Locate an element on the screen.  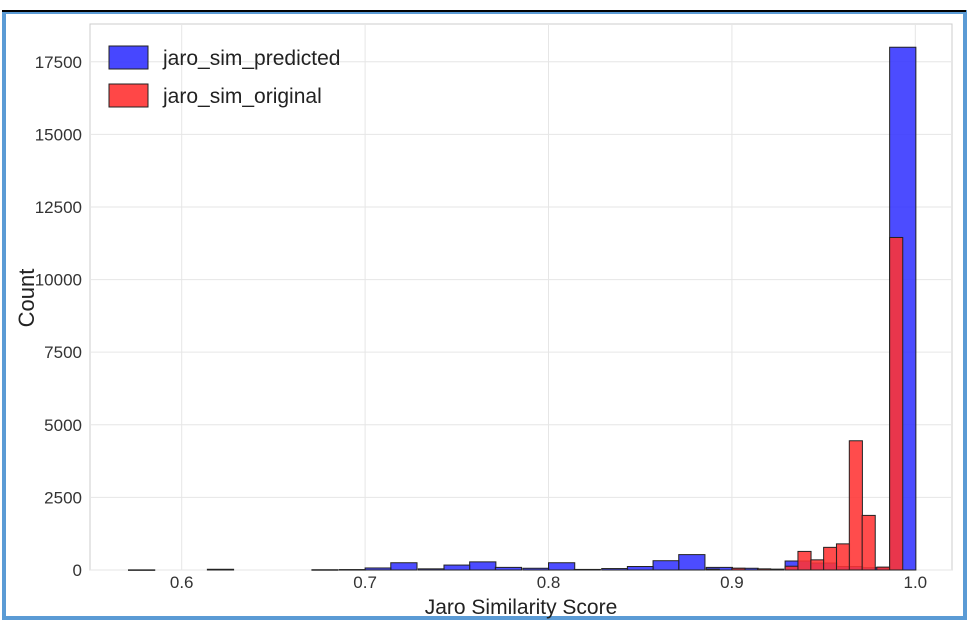
y-axis-label: Count is located at coordinates (26, 298).